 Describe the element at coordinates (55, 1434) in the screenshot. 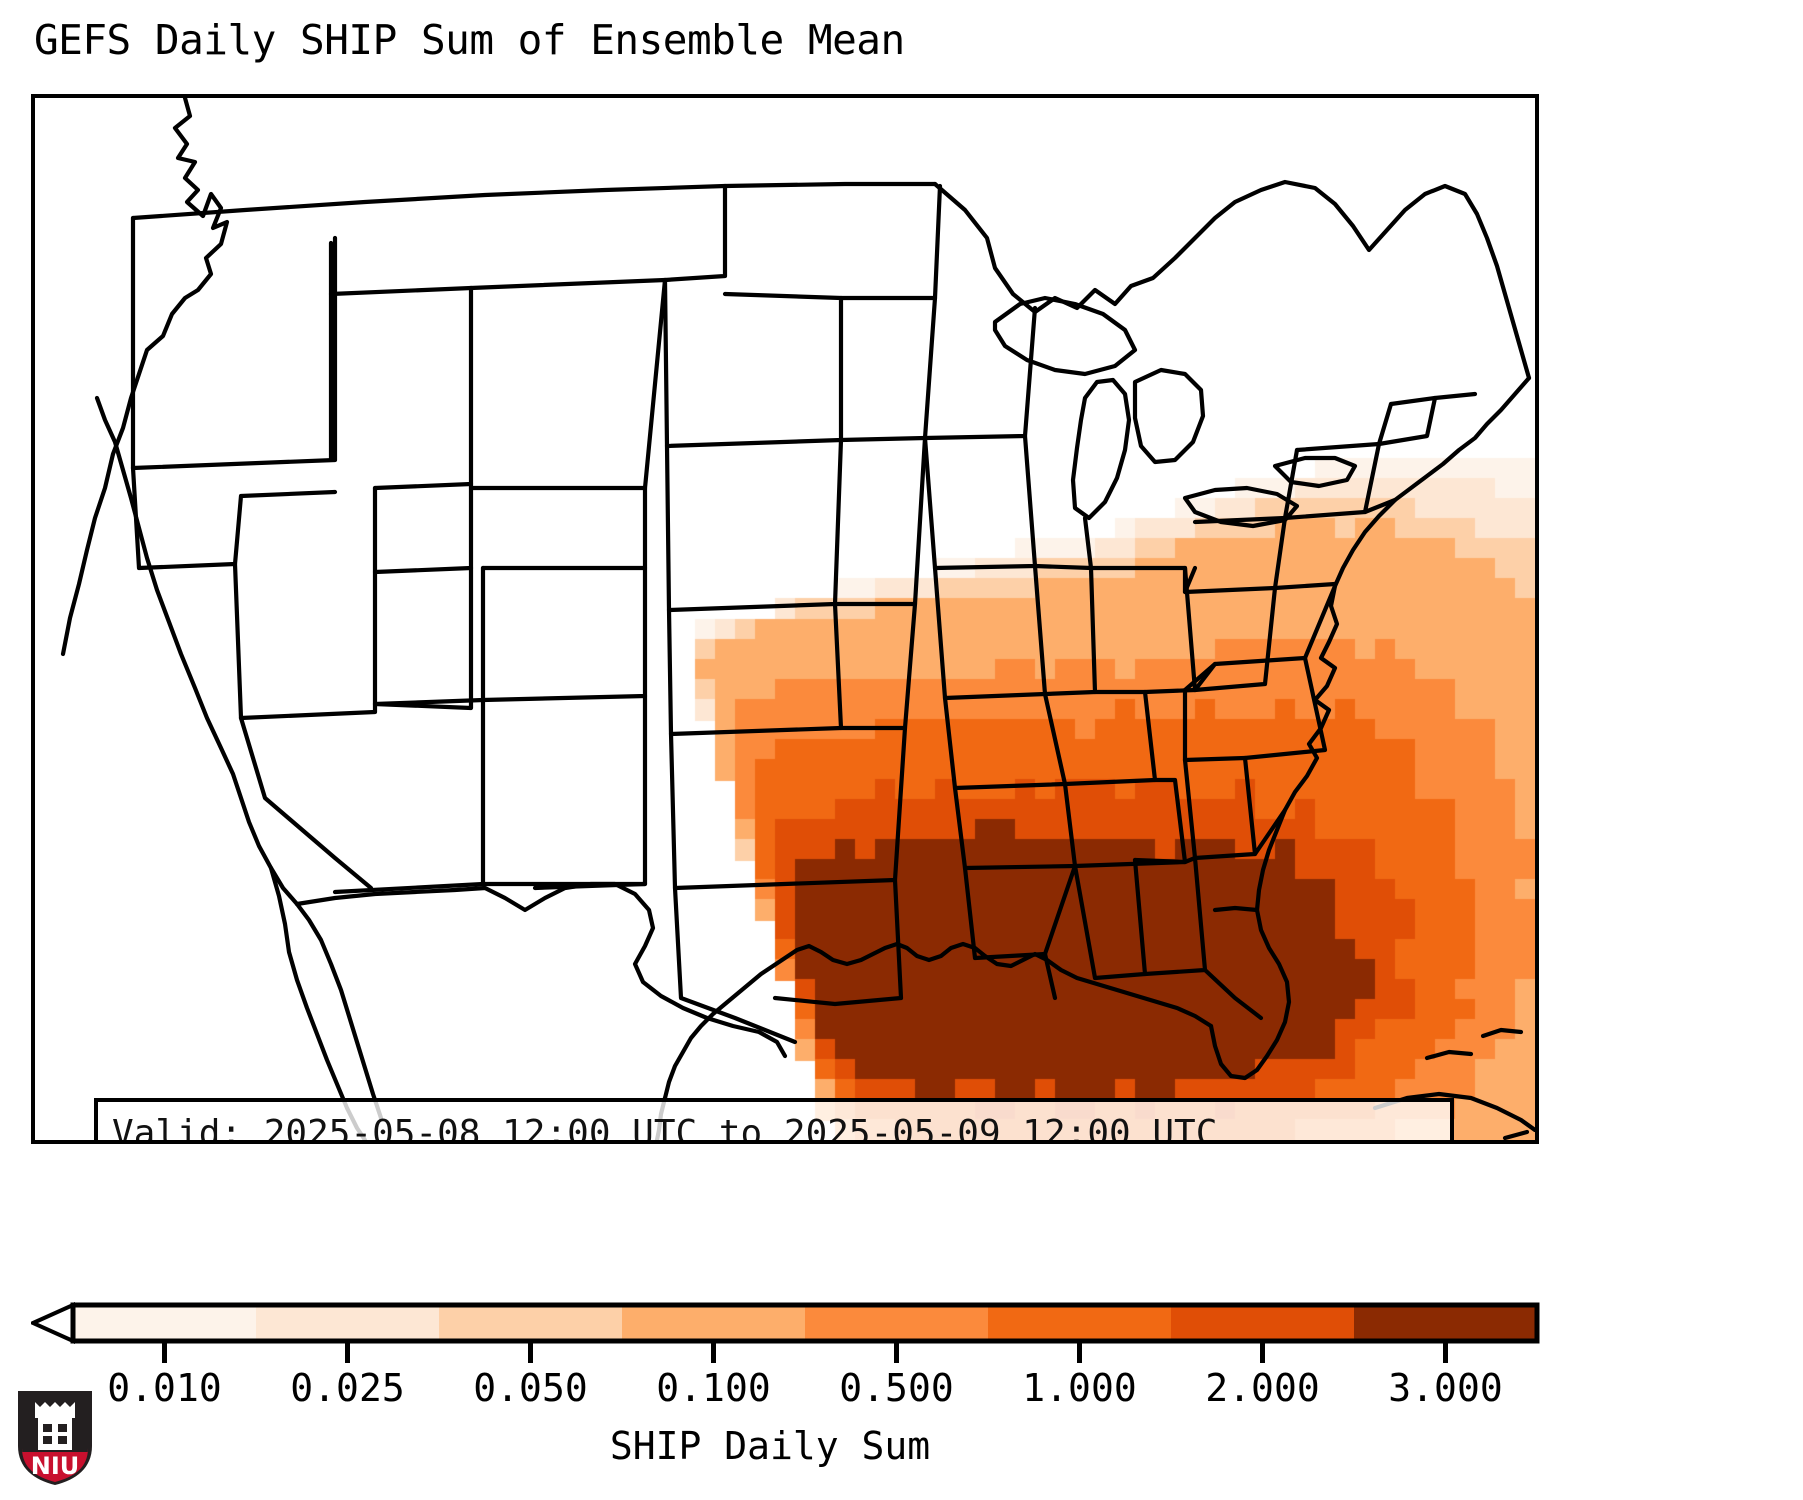

I see `castle-body-shape` at that location.